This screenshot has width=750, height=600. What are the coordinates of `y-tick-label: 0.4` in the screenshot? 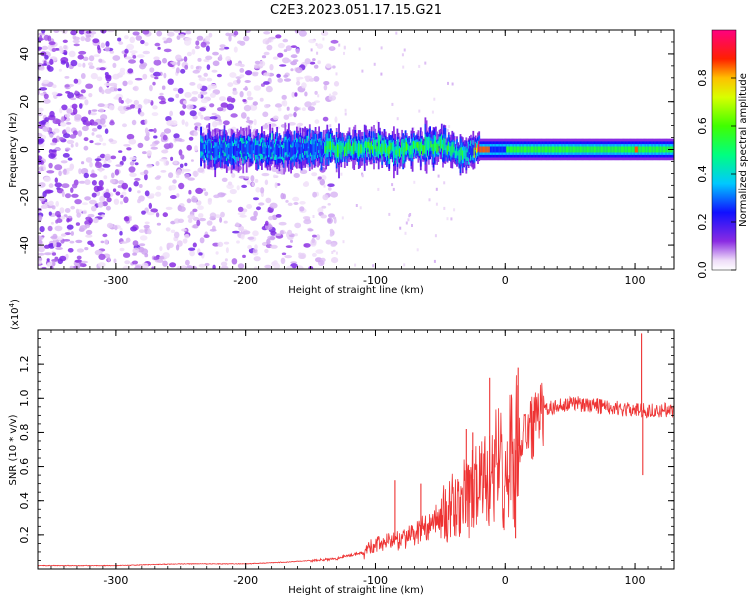 It's located at (24, 501).